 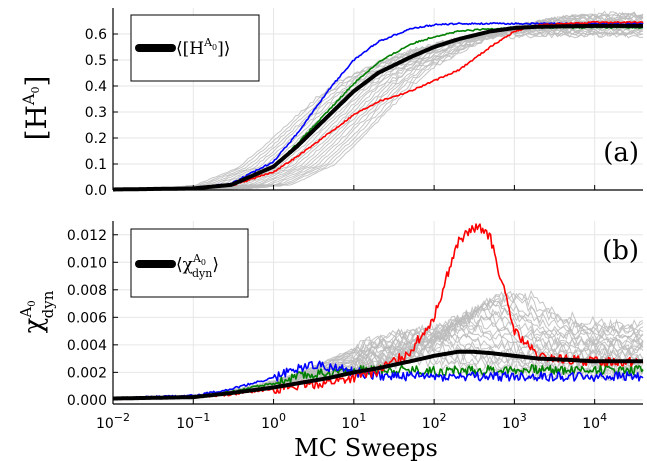 I want to click on x-tick-label: 10⁻¹, so click(x=193, y=421).